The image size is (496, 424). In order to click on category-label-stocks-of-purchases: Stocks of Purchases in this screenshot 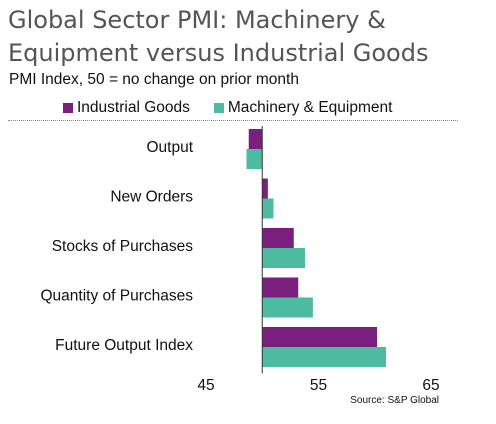, I will do `click(123, 246)`.